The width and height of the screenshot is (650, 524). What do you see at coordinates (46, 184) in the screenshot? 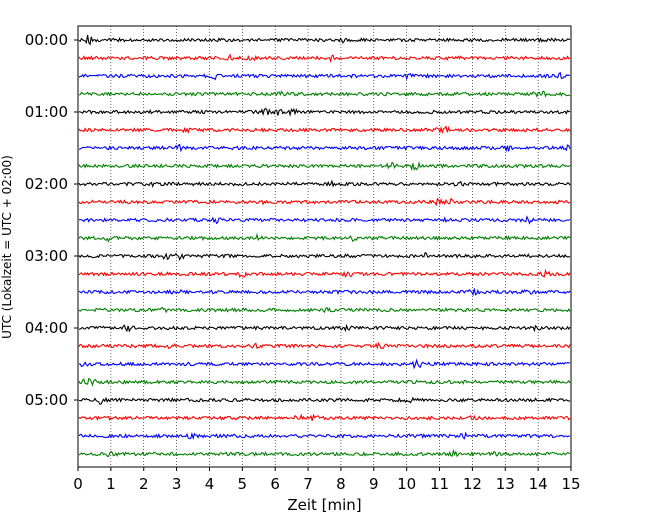
I see `y-tick-label: 02:00` at bounding box center [46, 184].